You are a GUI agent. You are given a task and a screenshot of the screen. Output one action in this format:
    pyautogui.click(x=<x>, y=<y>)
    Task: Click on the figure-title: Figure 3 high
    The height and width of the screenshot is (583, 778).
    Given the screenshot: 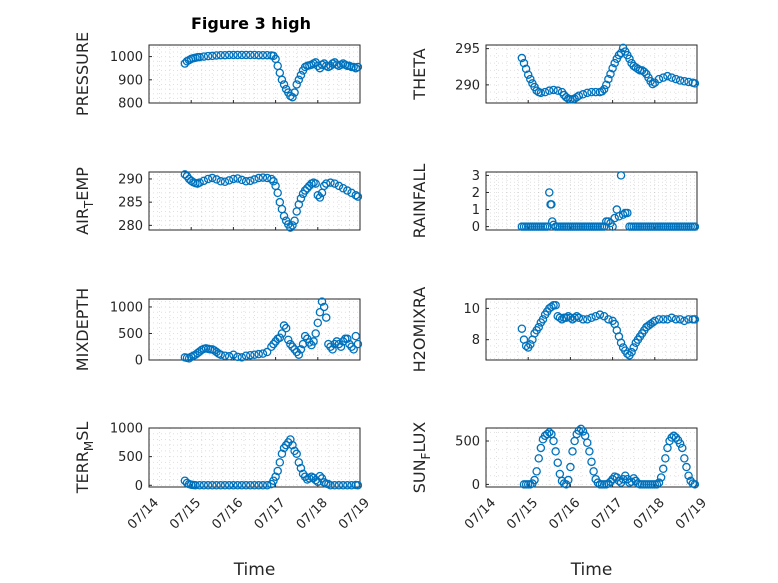 What is the action you would take?
    pyautogui.click(x=251, y=23)
    